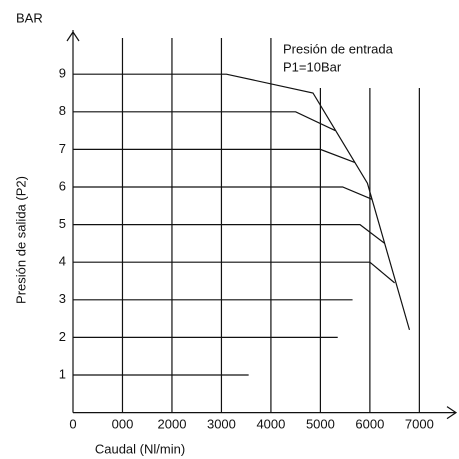  What do you see at coordinates (419, 423) in the screenshot?
I see `x-tick-label: 7000` at bounding box center [419, 423].